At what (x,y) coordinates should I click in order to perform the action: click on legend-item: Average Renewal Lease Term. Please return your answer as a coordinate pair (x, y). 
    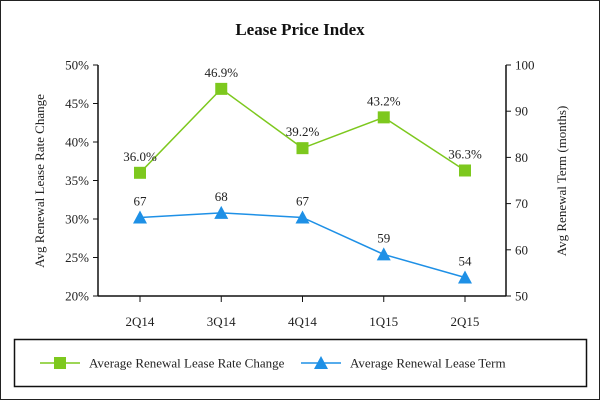
    Looking at the image, I should click on (403, 363).